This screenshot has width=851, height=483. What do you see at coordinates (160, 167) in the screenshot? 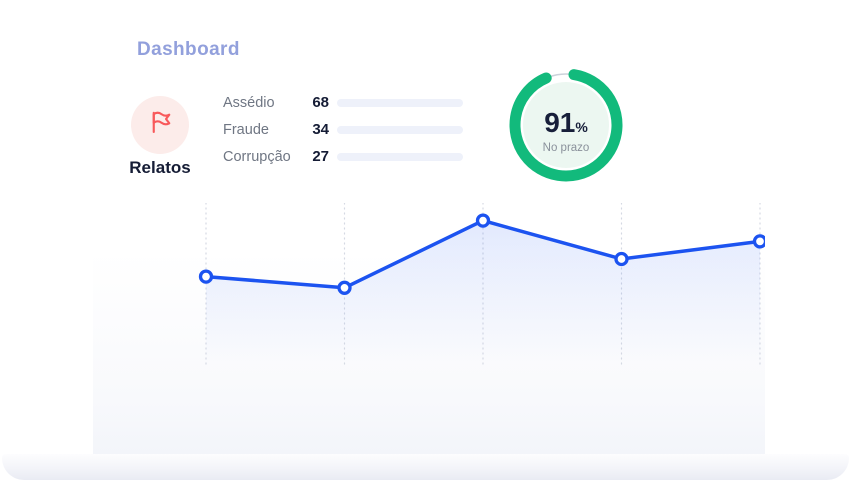
I see `reports-title: Relatos` at bounding box center [160, 167].